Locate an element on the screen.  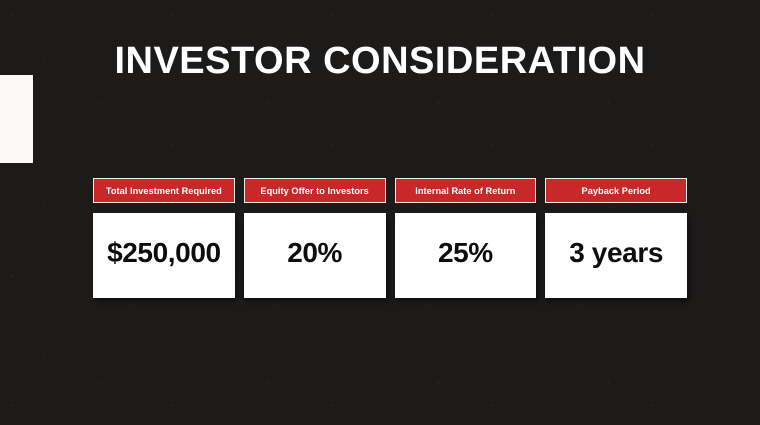
metric-column-total-investment-required: Total Investment Required $250,000 is located at coordinates (164, 238).